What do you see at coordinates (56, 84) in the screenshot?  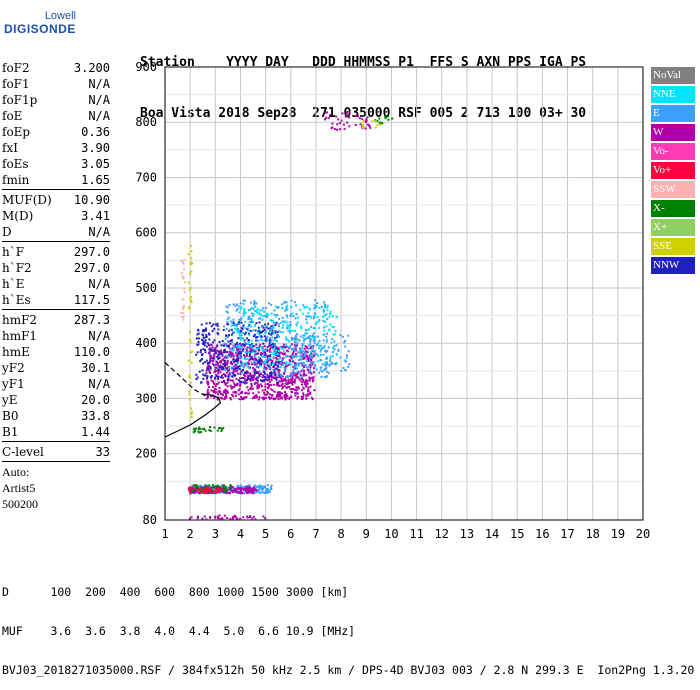 I see `param-row: foF1 N/A` at bounding box center [56, 84].